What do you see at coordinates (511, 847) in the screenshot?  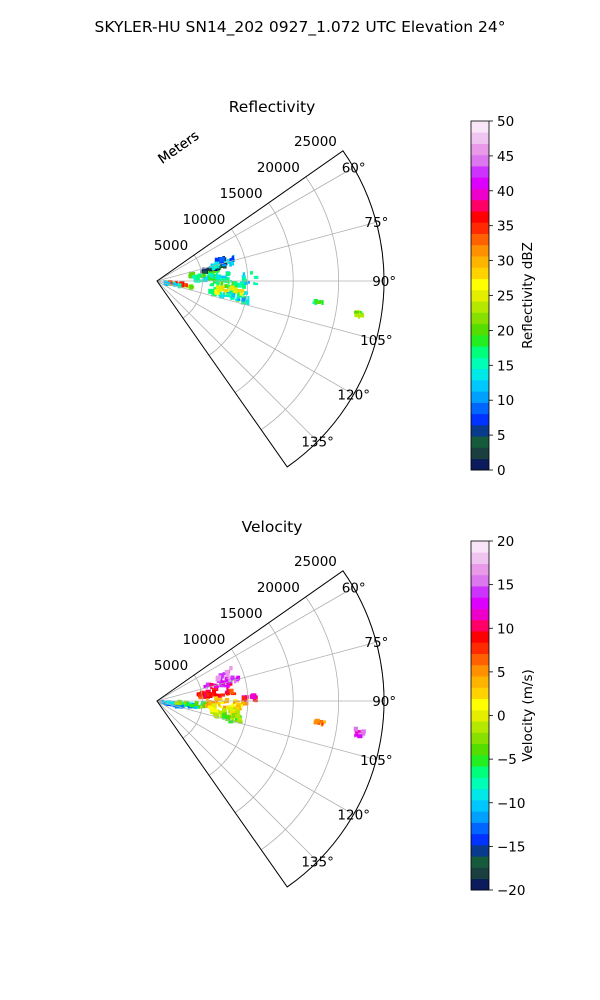 I see `velocity-colorbar-tick-label: −15` at bounding box center [511, 847].